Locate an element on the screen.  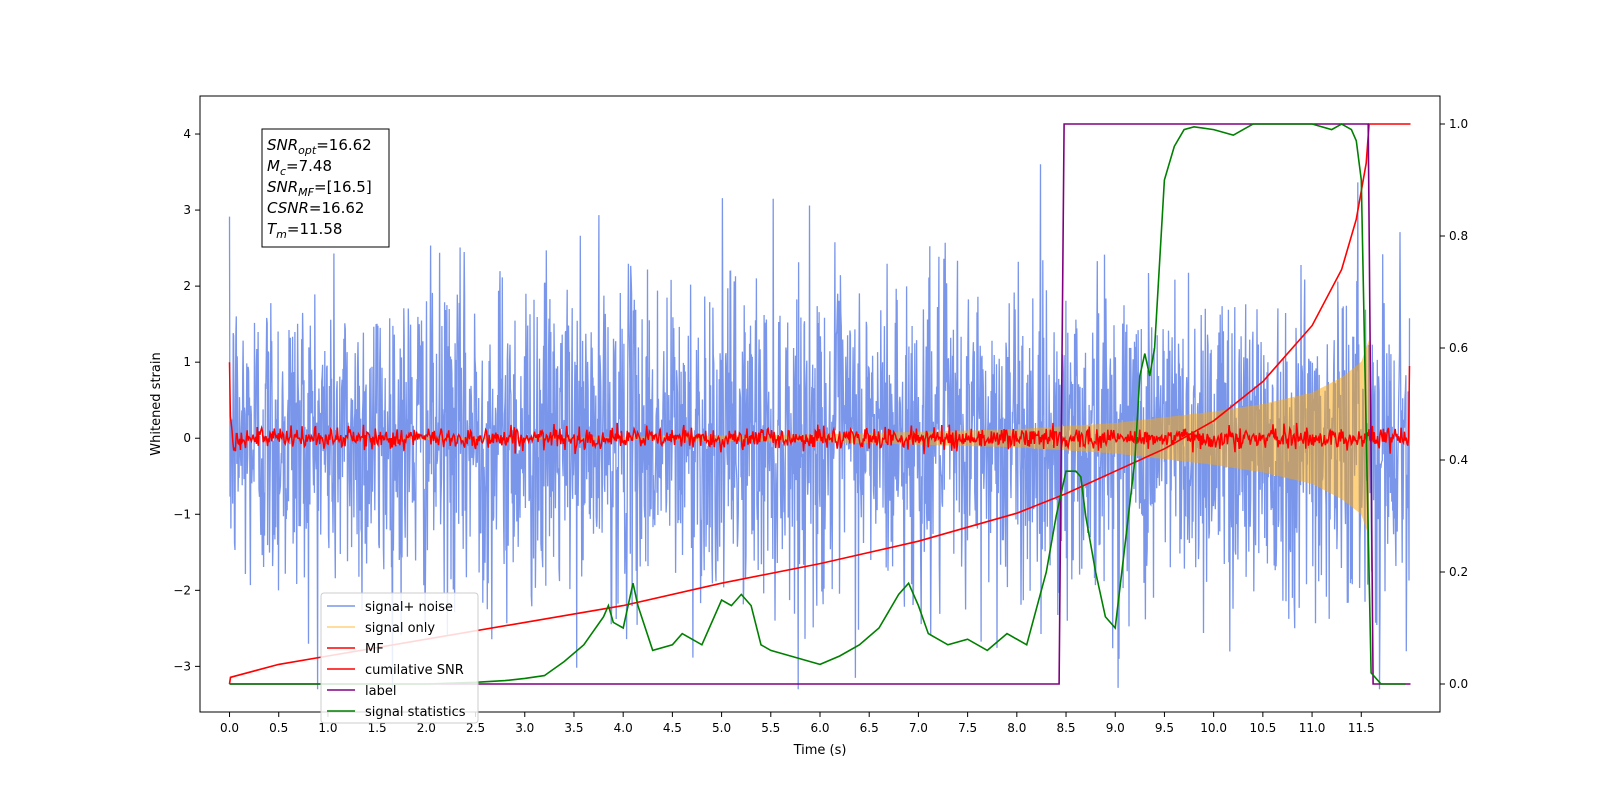
annotation-line: Tm=11.58 is located at coordinates (304, 230).